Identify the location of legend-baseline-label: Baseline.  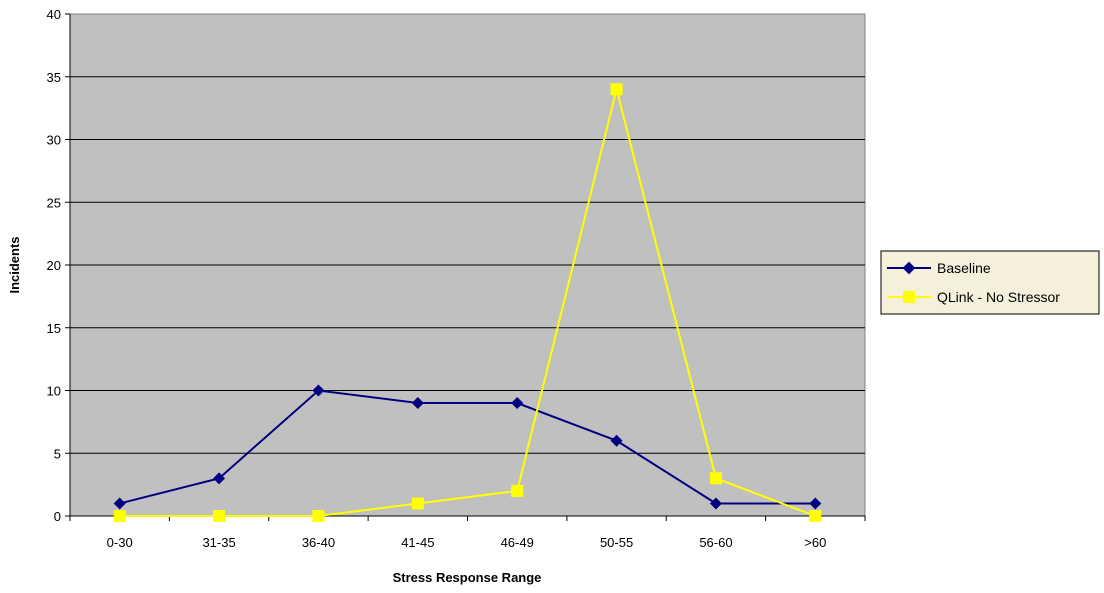
(964, 268).